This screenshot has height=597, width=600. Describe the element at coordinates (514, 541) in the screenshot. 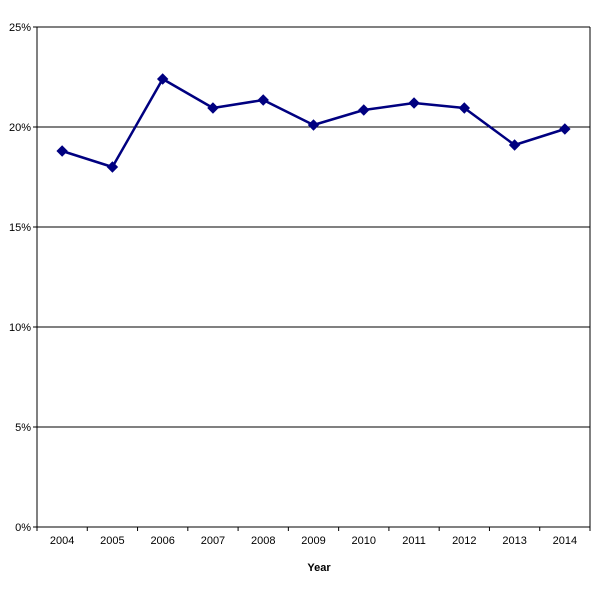

I see `x-tick-label: 2013` at that location.